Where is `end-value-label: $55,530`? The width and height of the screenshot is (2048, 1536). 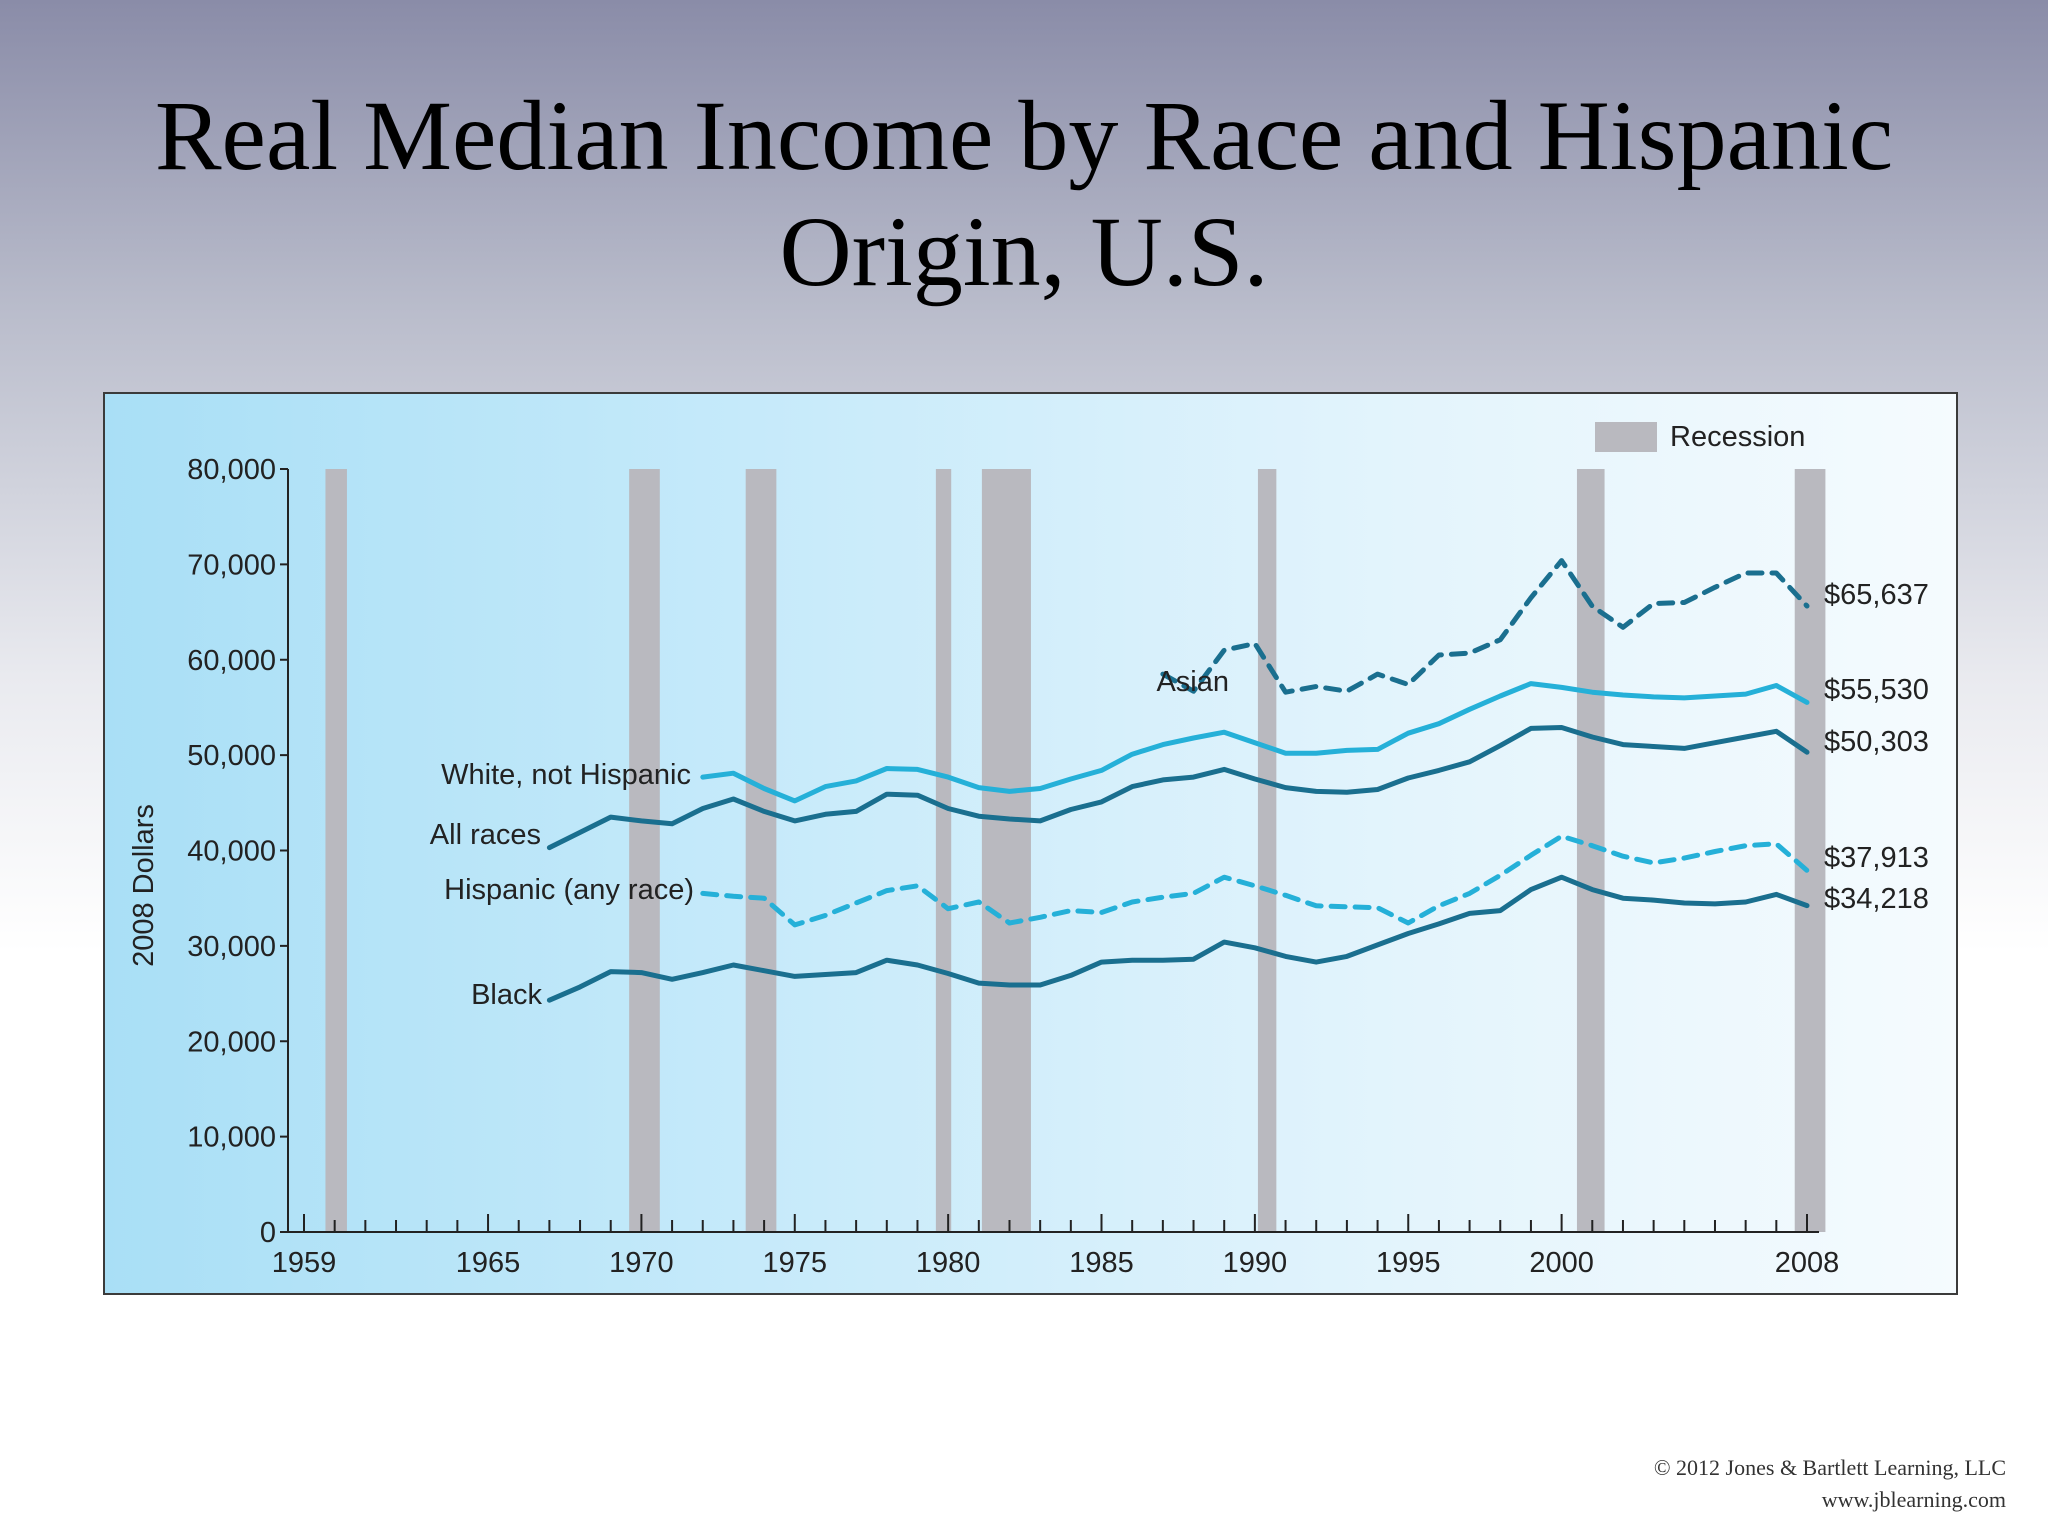 end-value-label: $55,530 is located at coordinates (1876, 690).